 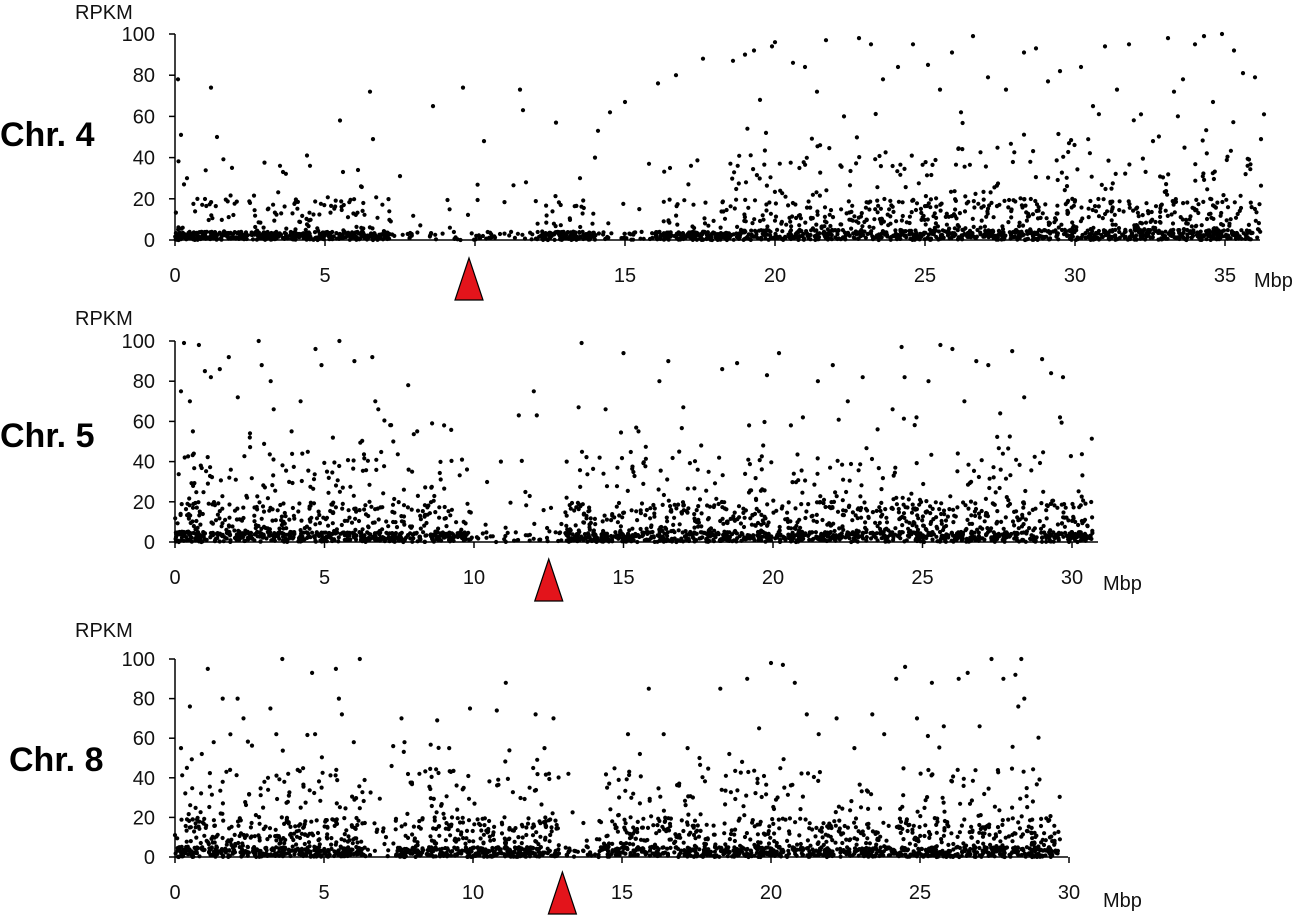 What do you see at coordinates (920, 893) in the screenshot?
I see `x-tick-label: 25` at bounding box center [920, 893].